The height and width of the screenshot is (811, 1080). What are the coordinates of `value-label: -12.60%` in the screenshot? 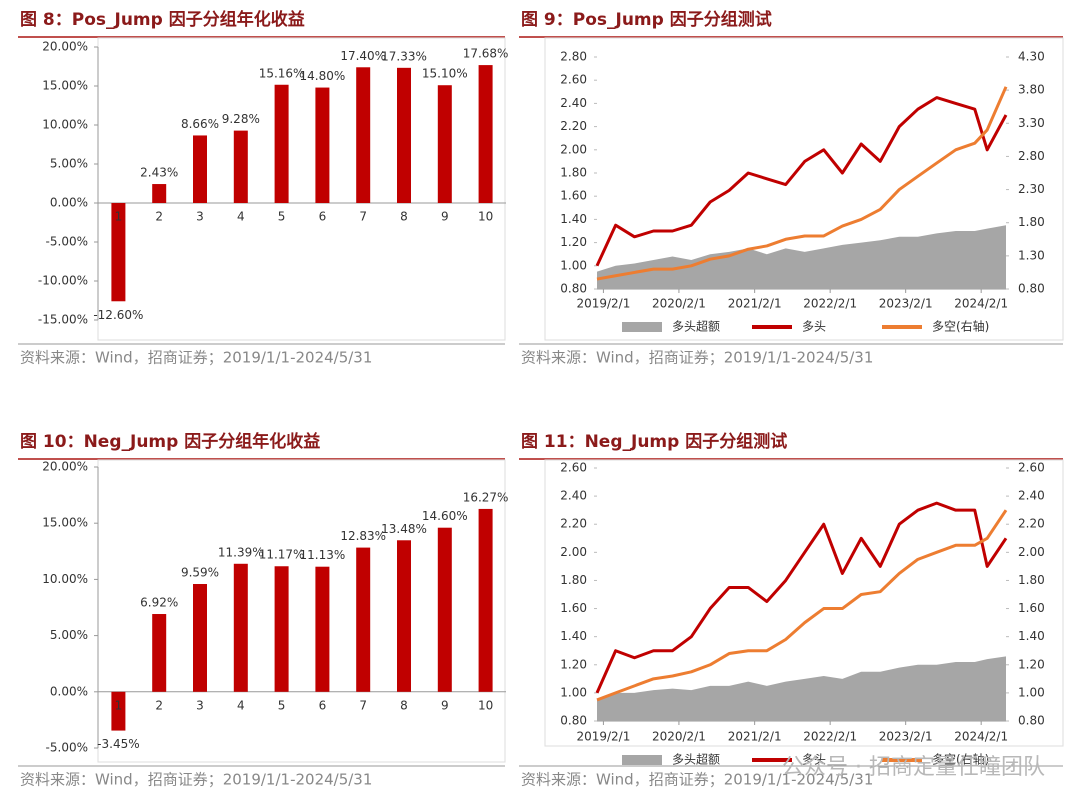 It's located at (118, 315).